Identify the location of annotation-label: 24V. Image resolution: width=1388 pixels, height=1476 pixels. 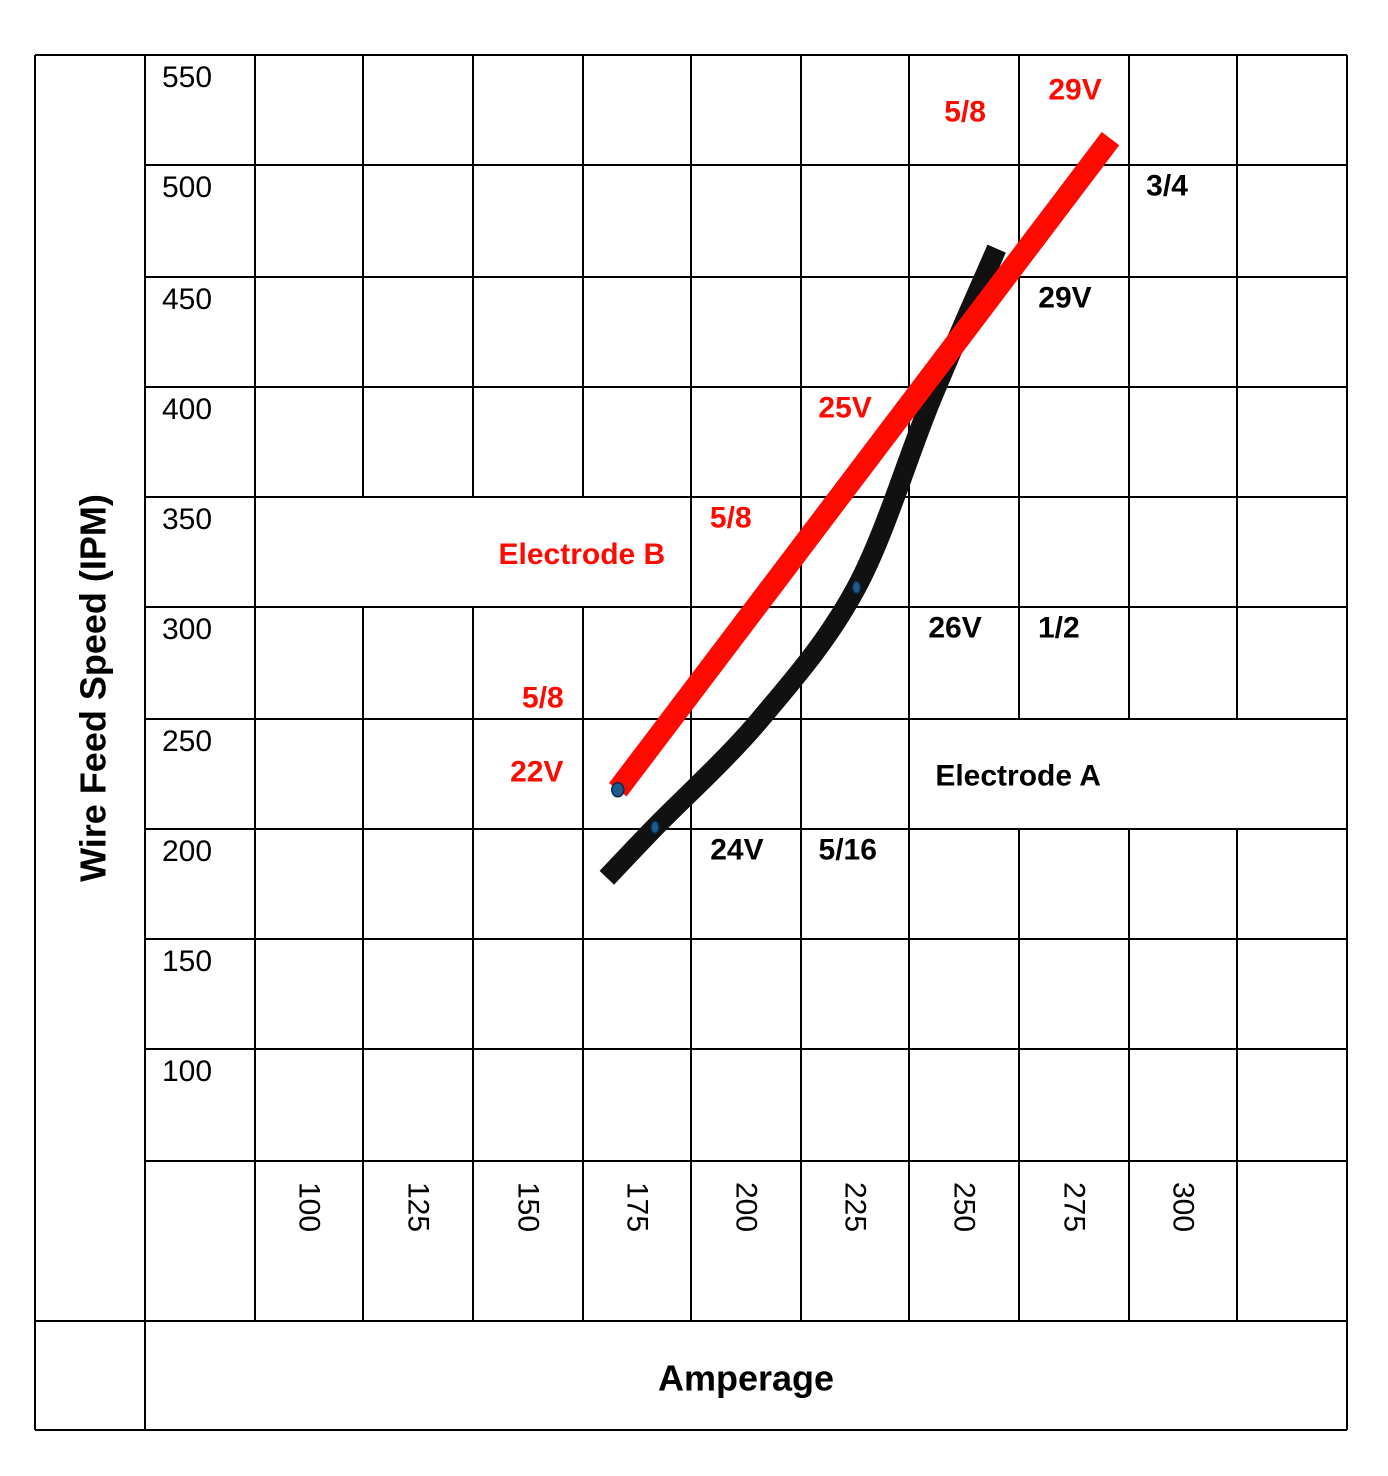
(736, 850).